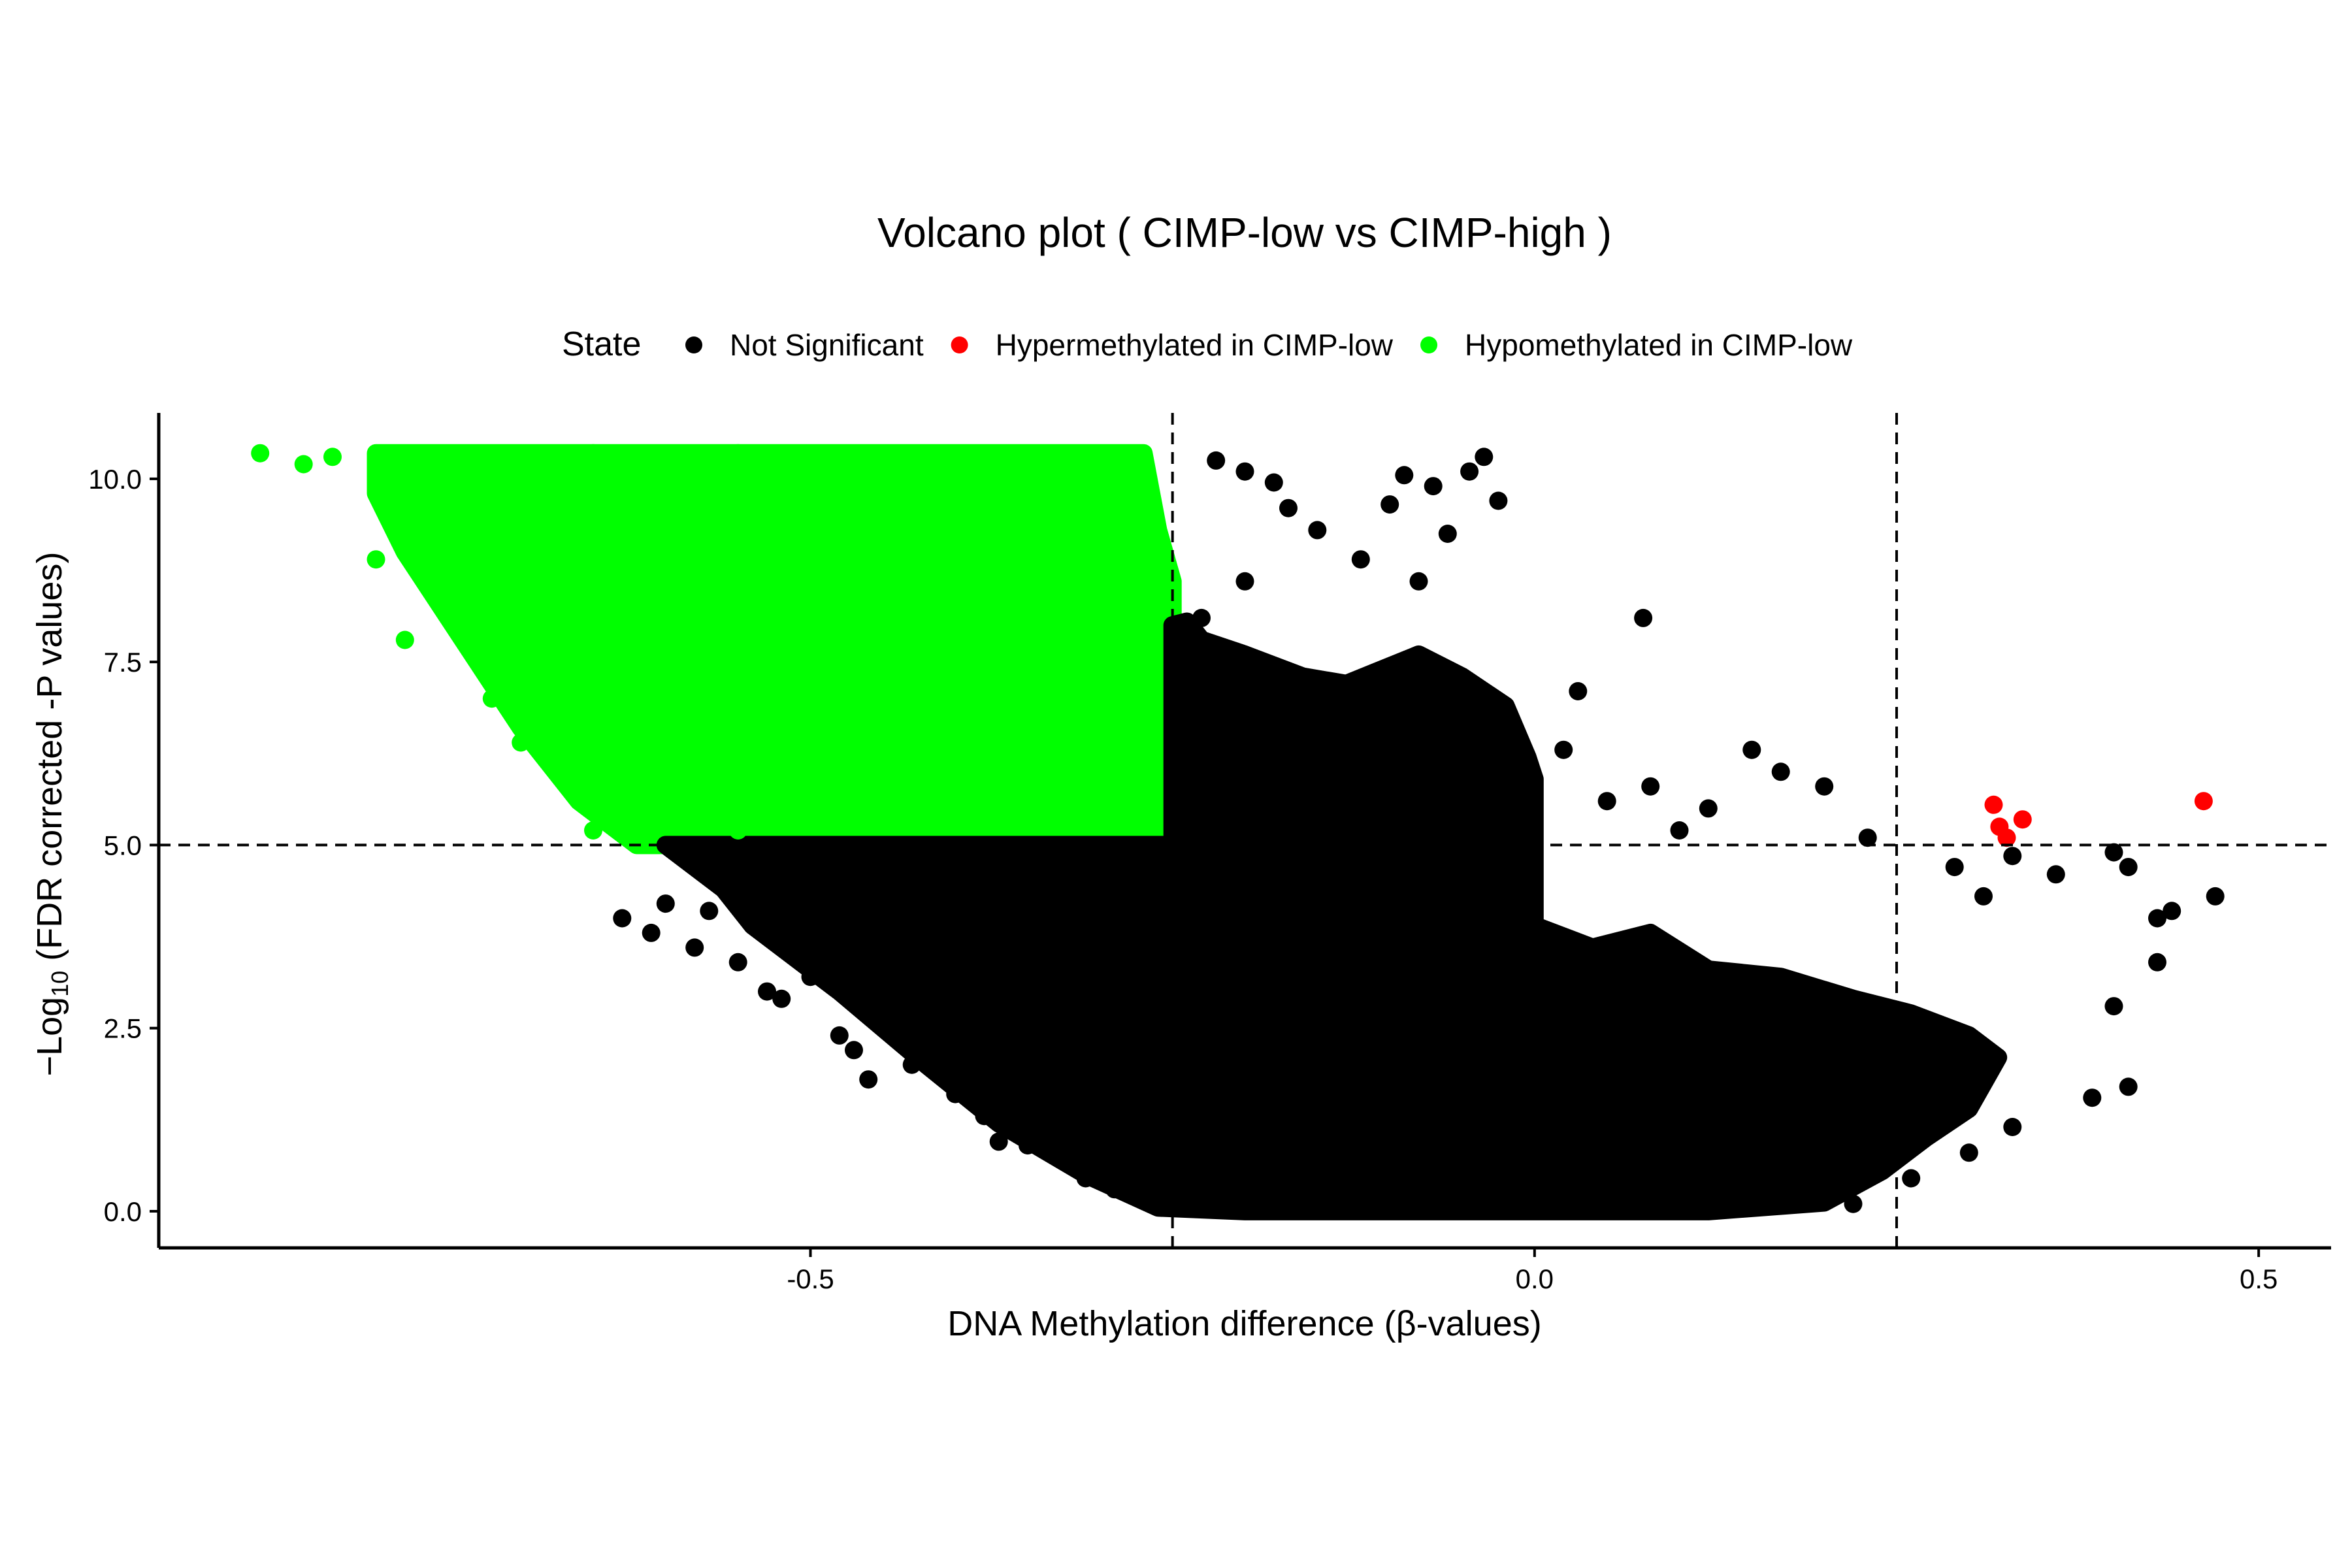 Image resolution: width=2352 pixels, height=1568 pixels. What do you see at coordinates (2259, 1279) in the screenshot?
I see `x-tick-label: 0.5` at bounding box center [2259, 1279].